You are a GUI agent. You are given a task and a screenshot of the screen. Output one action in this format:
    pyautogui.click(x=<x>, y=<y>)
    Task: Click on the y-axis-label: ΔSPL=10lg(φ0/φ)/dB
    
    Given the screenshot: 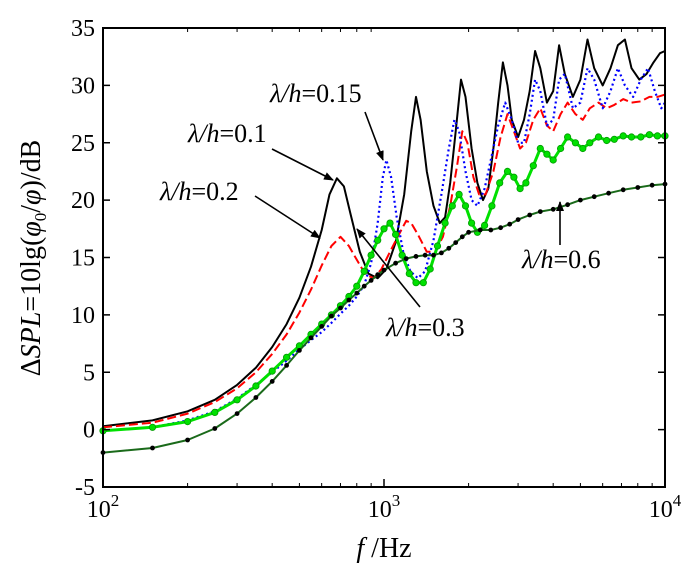 What is the action you would take?
    pyautogui.click(x=33, y=258)
    